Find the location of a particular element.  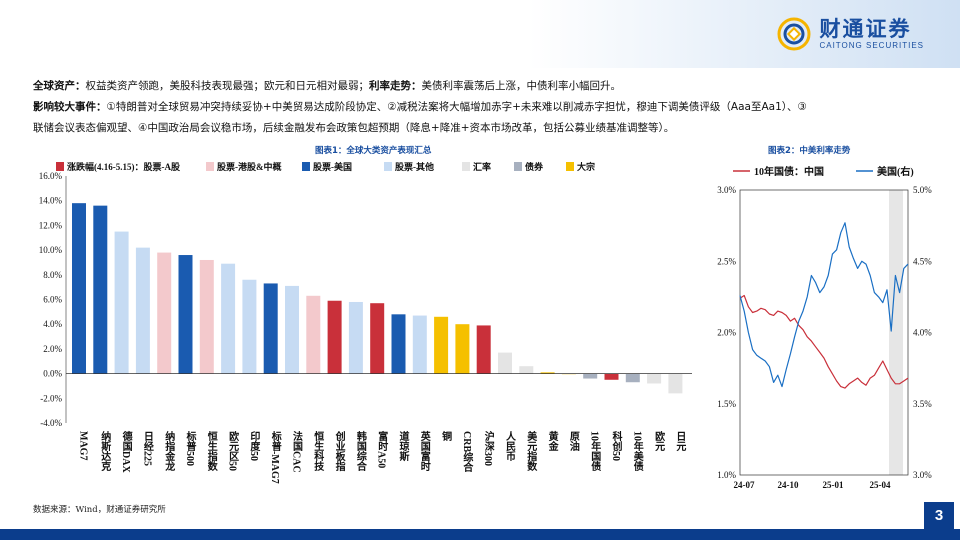

category-label: 日经225 is located at coordinates (147, 448).